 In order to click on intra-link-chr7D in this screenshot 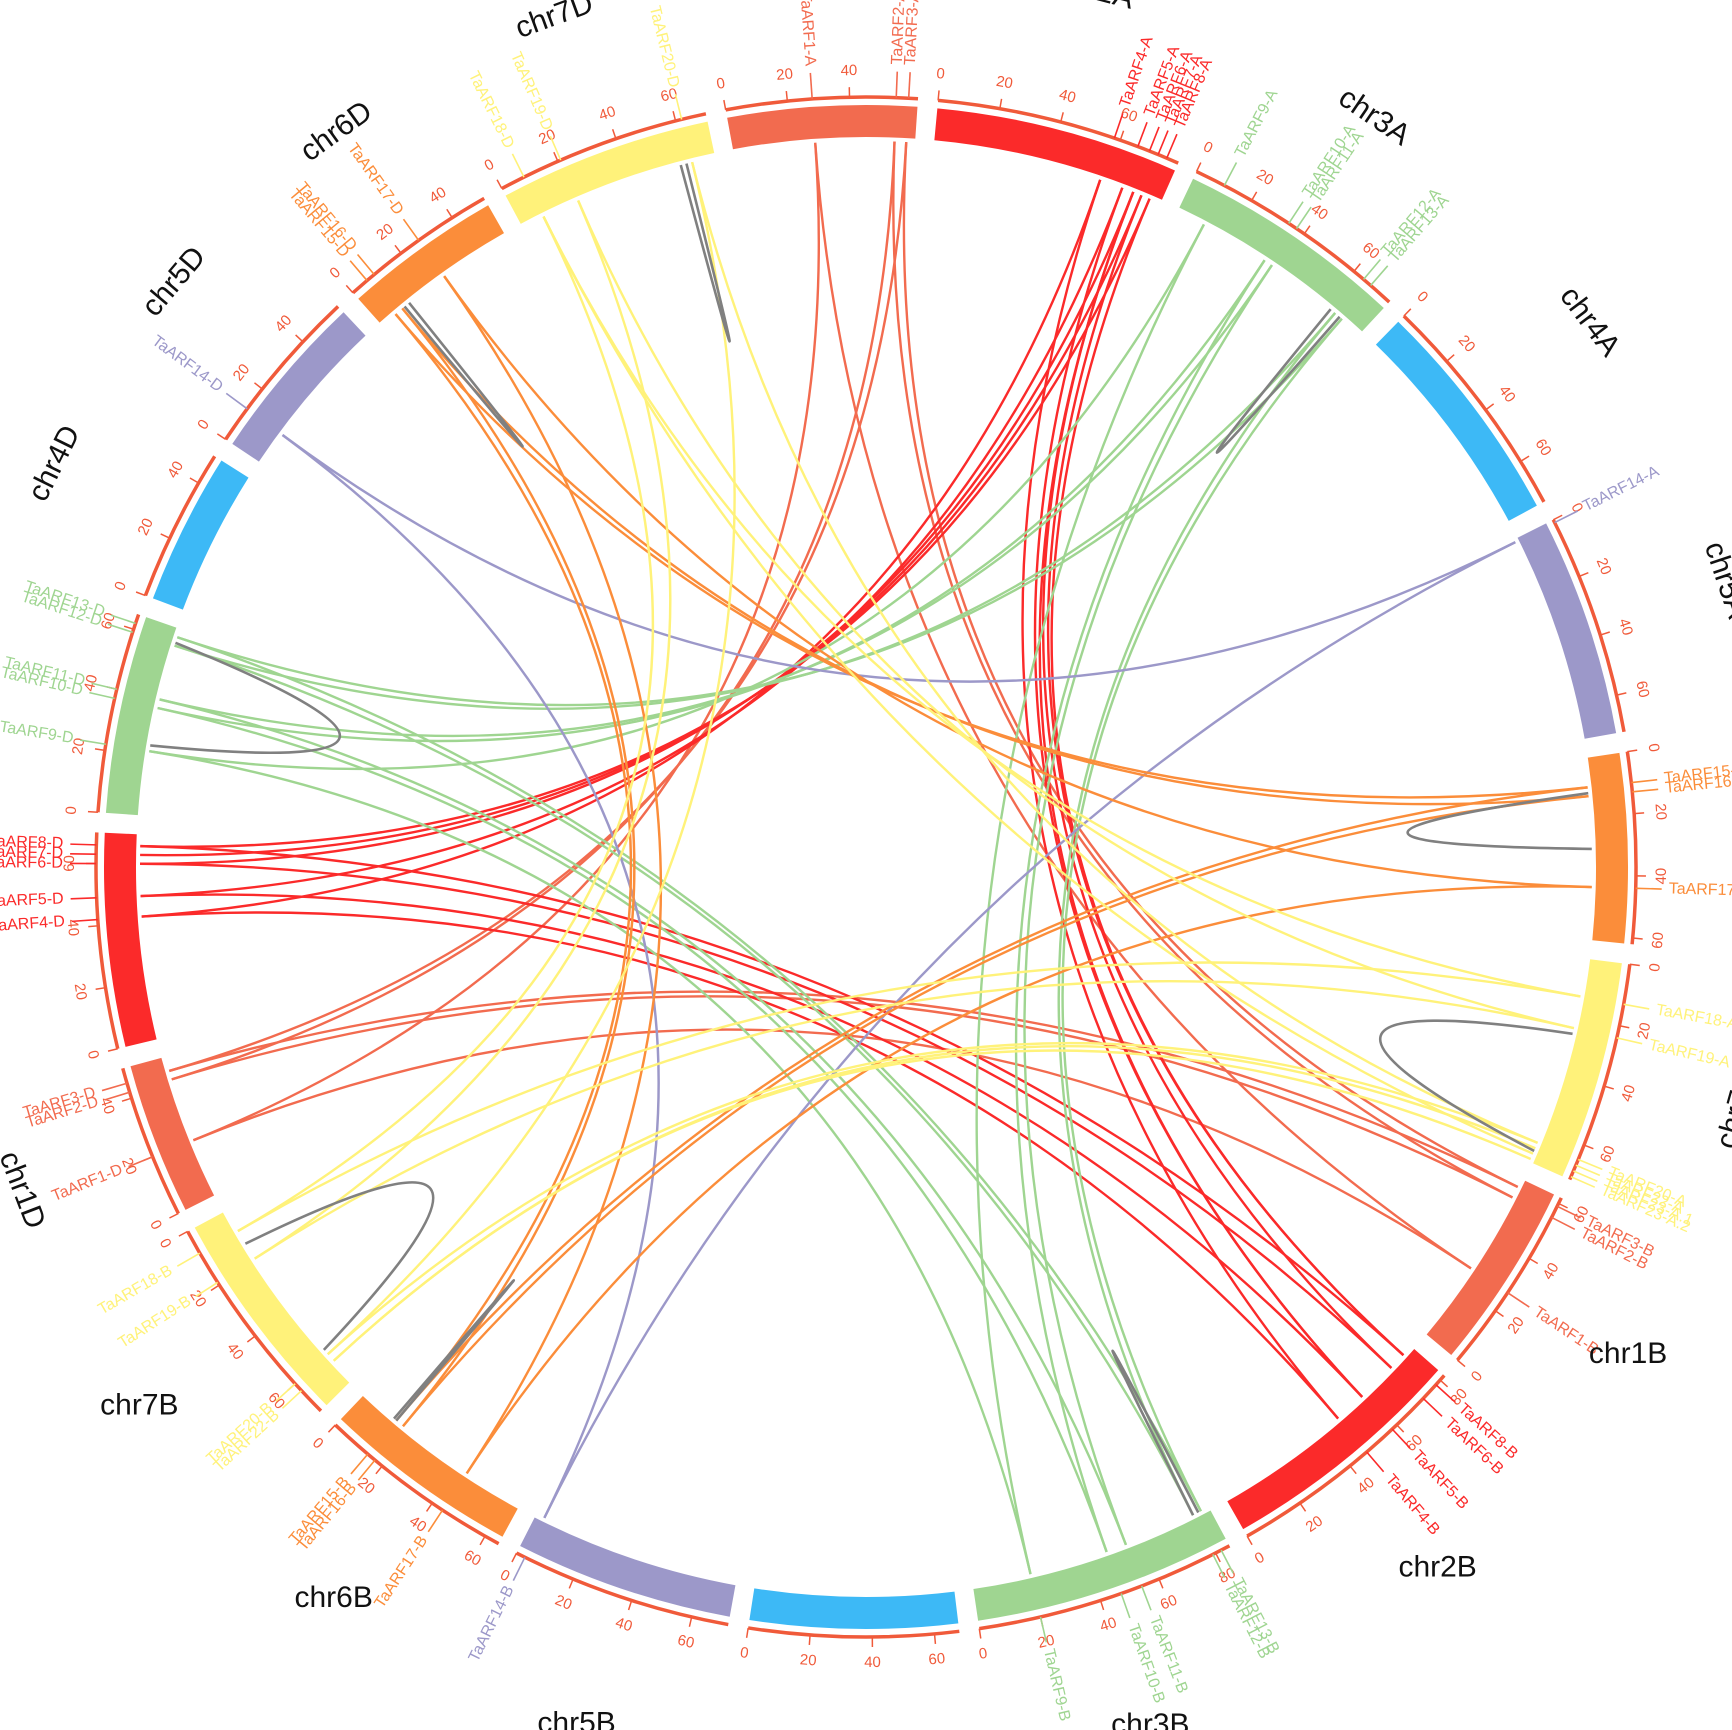, I will do `click(705, 253)`.